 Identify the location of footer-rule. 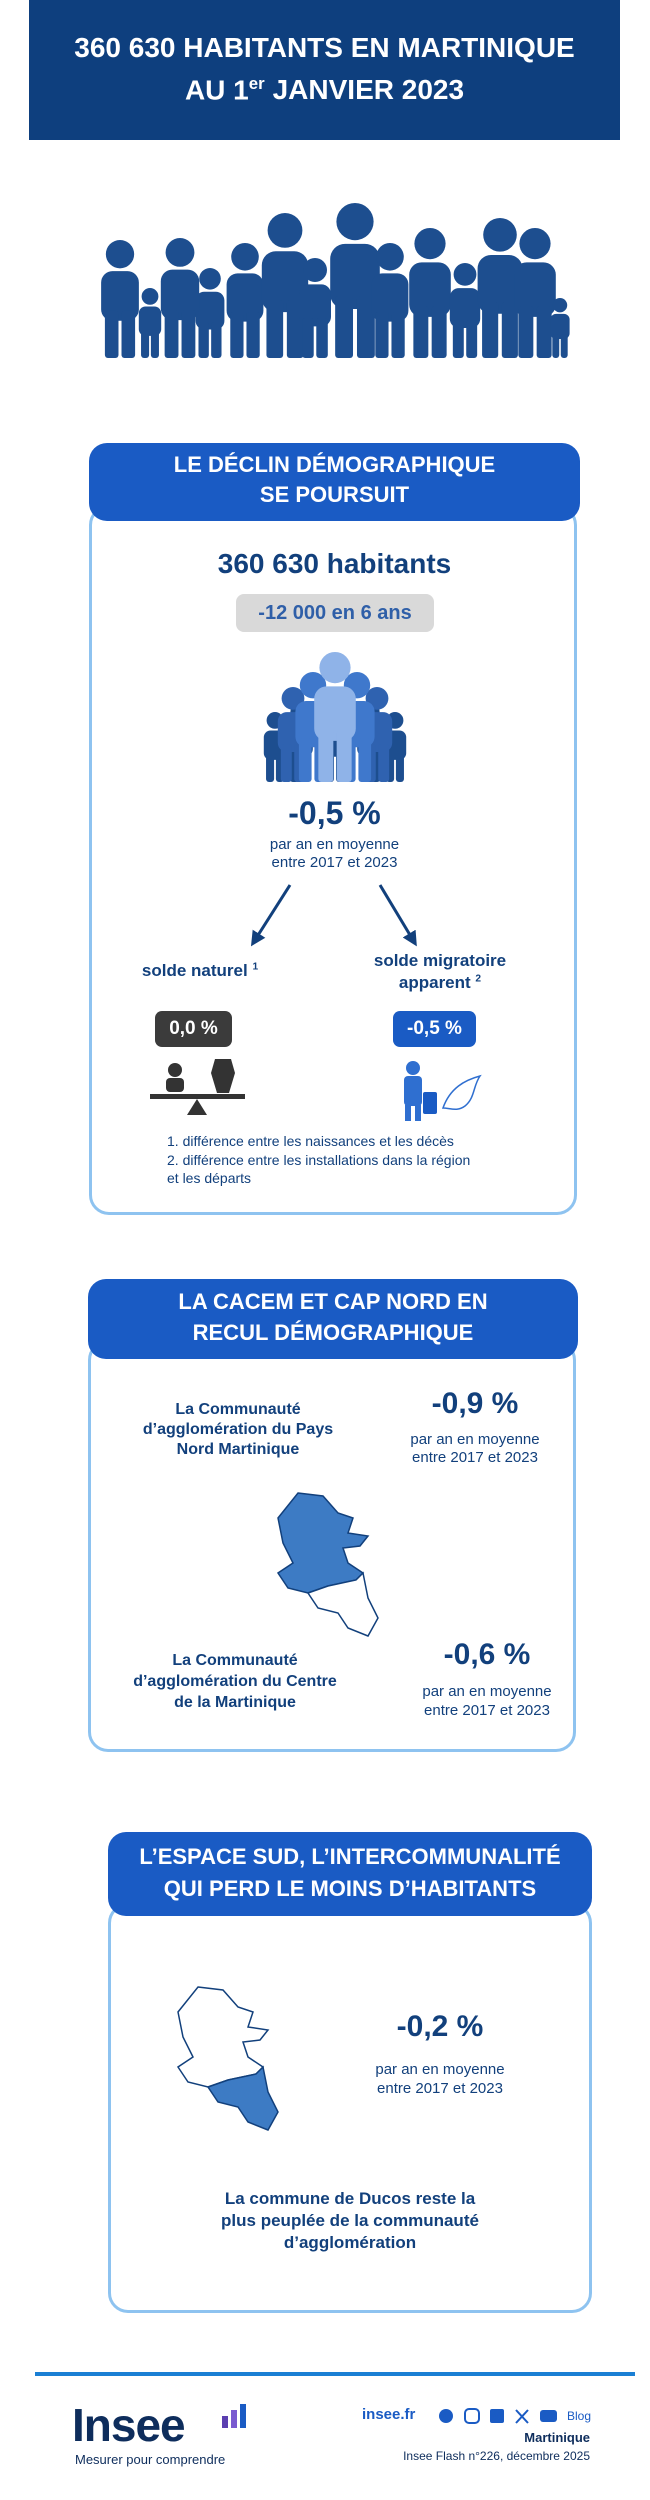
(335, 2374).